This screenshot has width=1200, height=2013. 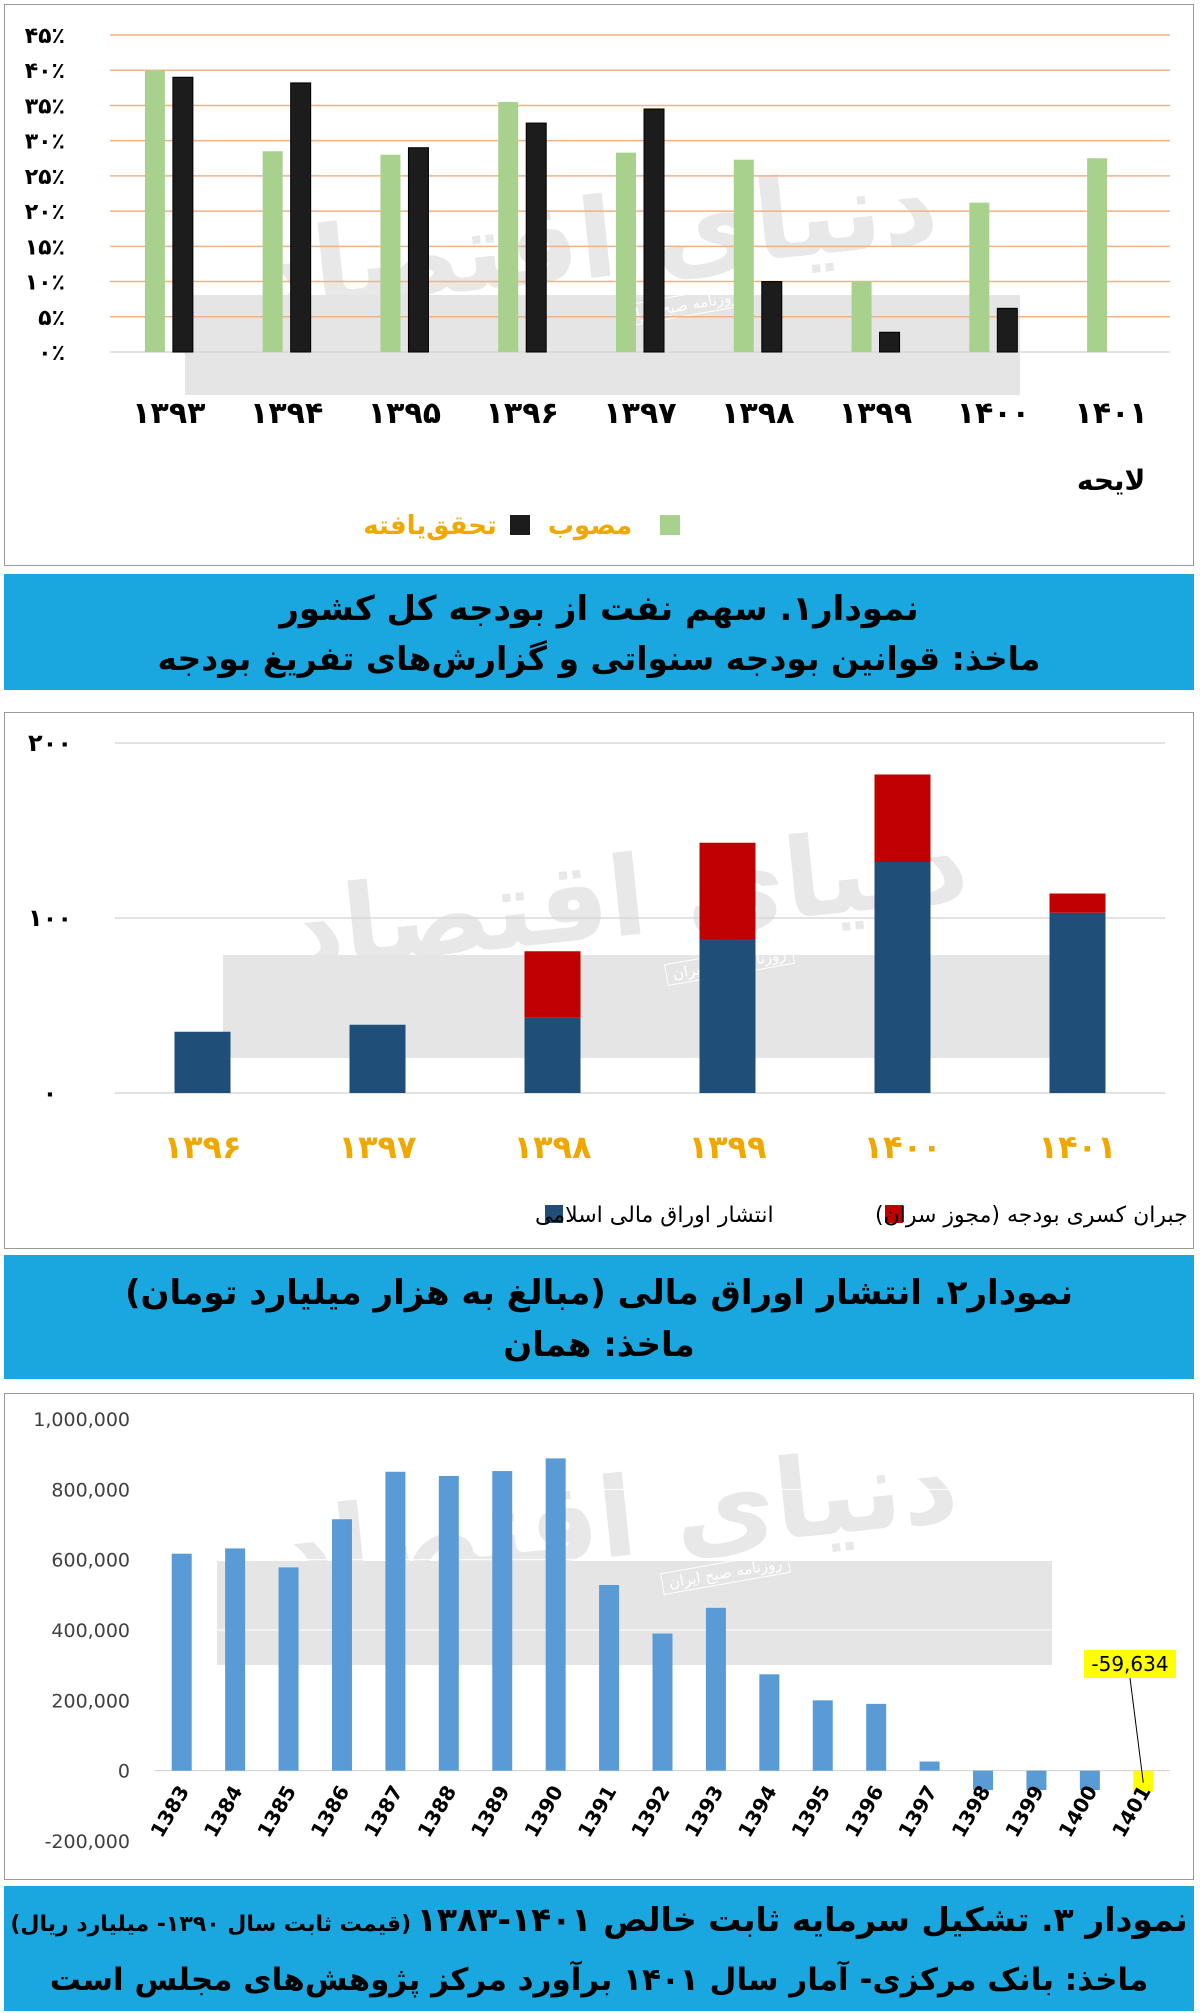 What do you see at coordinates (383, 1811) in the screenshot?
I see `x-tick-label: 1387` at bounding box center [383, 1811].